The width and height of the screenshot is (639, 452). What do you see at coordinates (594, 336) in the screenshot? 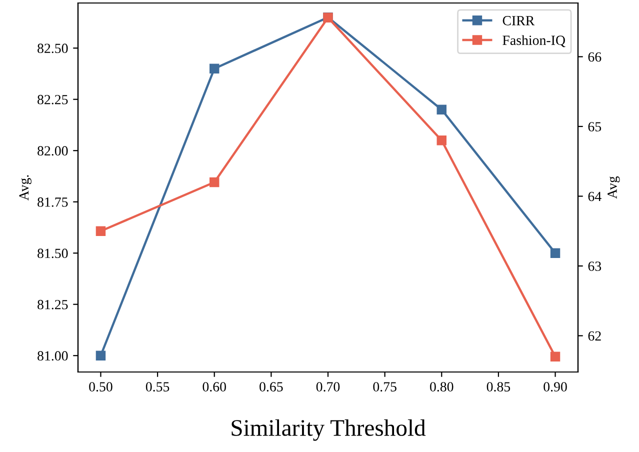
I see `y2-tick-label: 62` at bounding box center [594, 336].